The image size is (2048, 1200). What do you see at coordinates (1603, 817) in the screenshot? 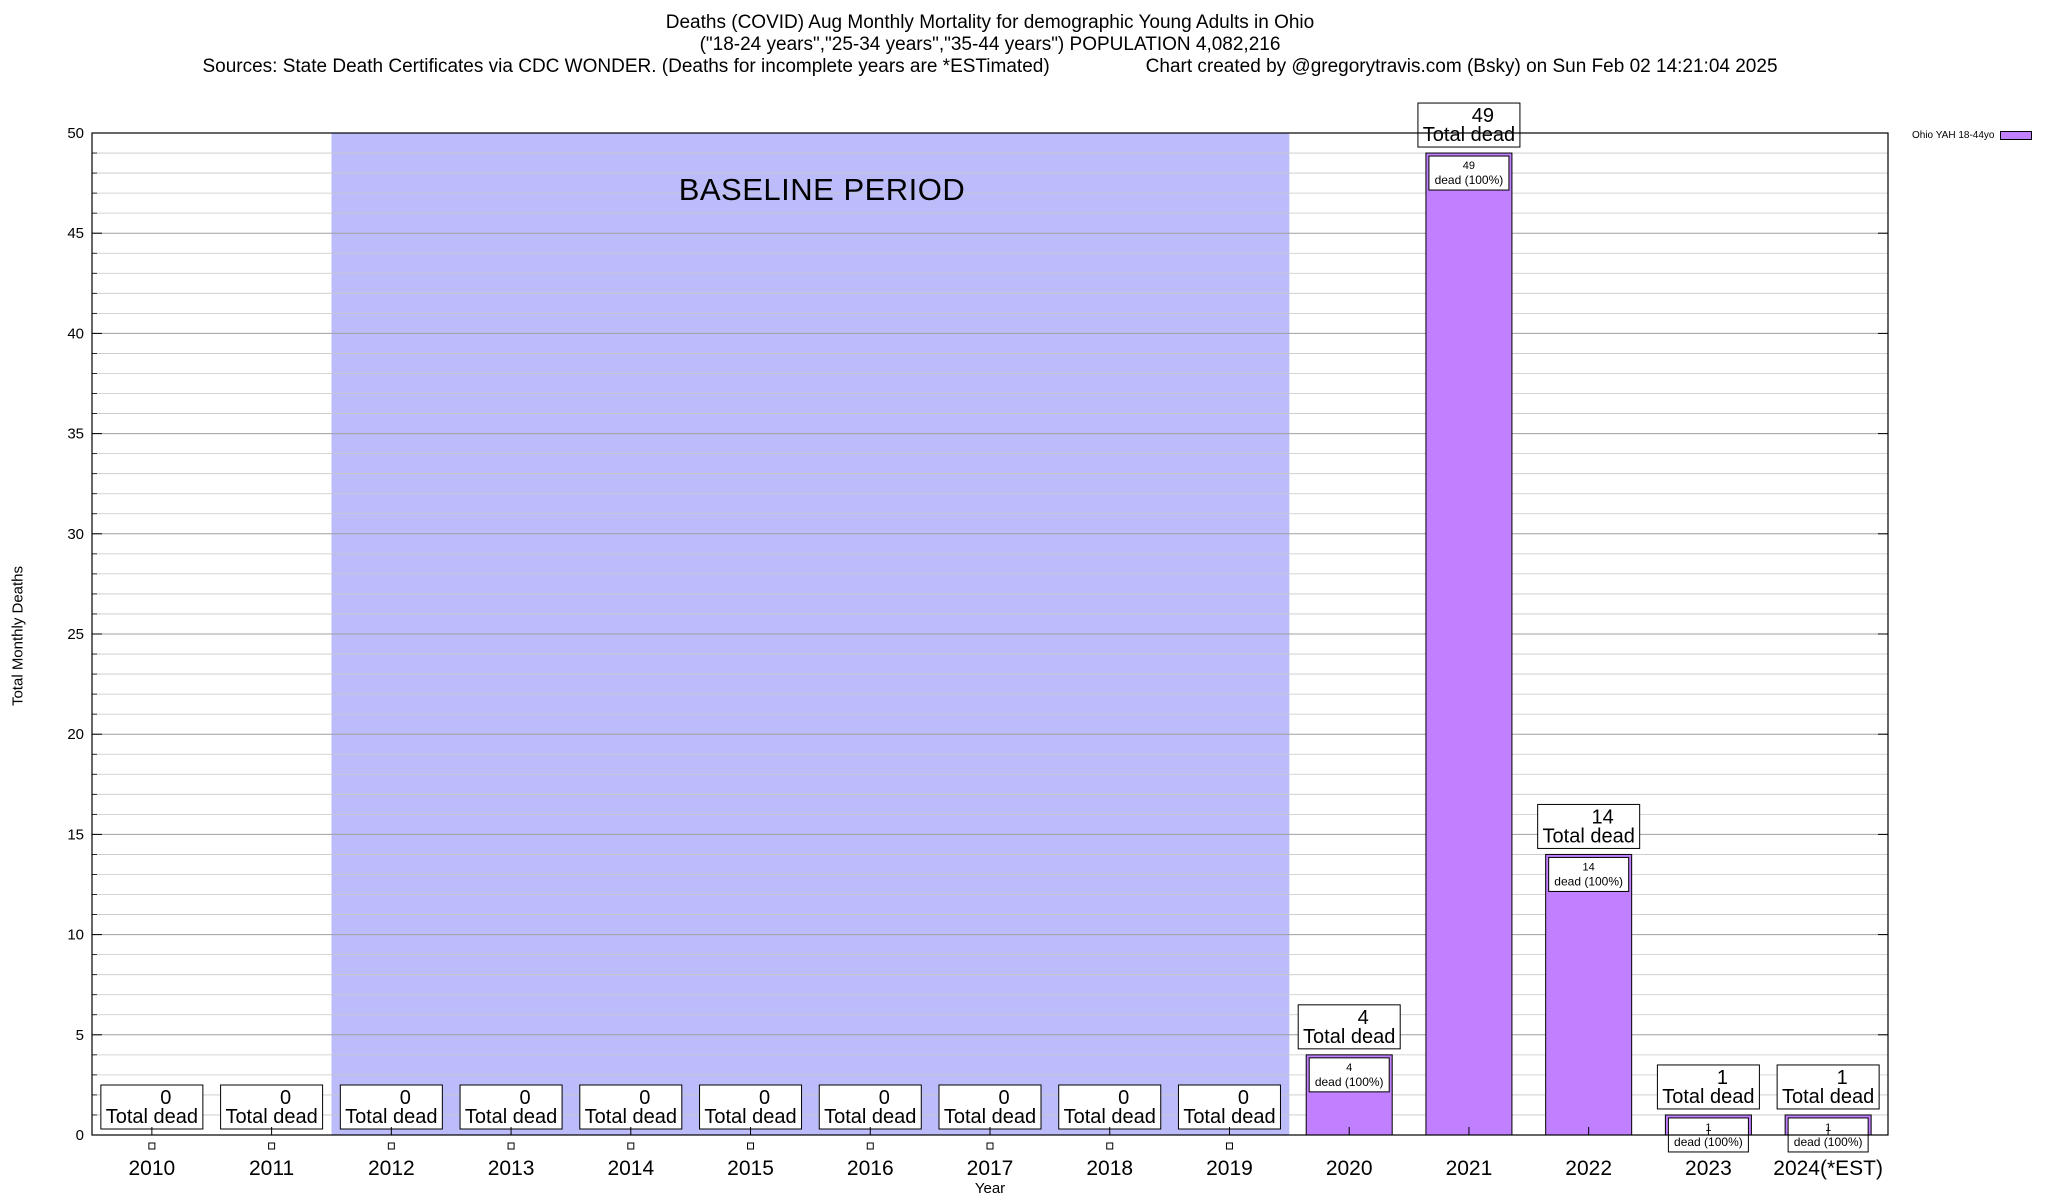
I see `total-value: 14` at bounding box center [1603, 817].